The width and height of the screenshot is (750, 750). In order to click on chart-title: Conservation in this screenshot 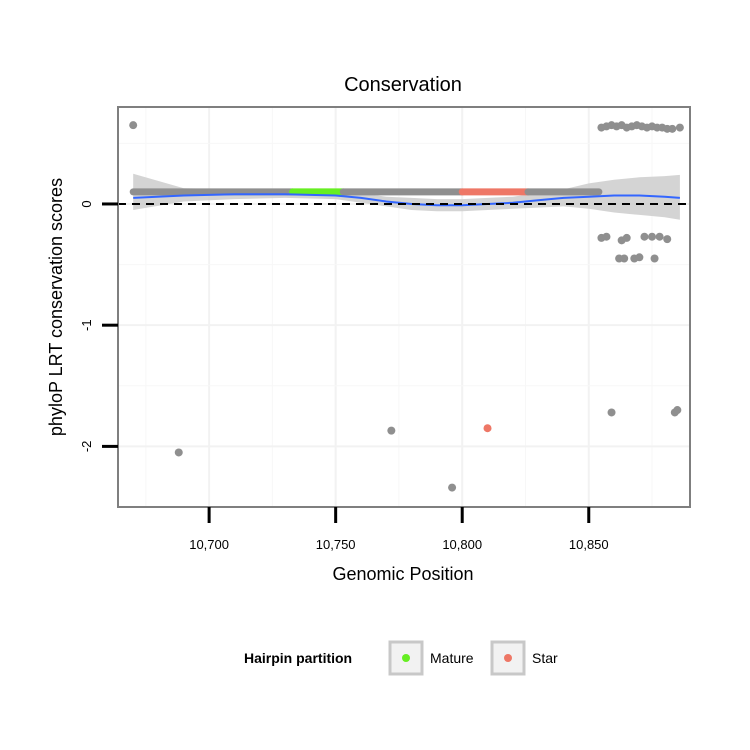, I will do `click(403, 85)`.